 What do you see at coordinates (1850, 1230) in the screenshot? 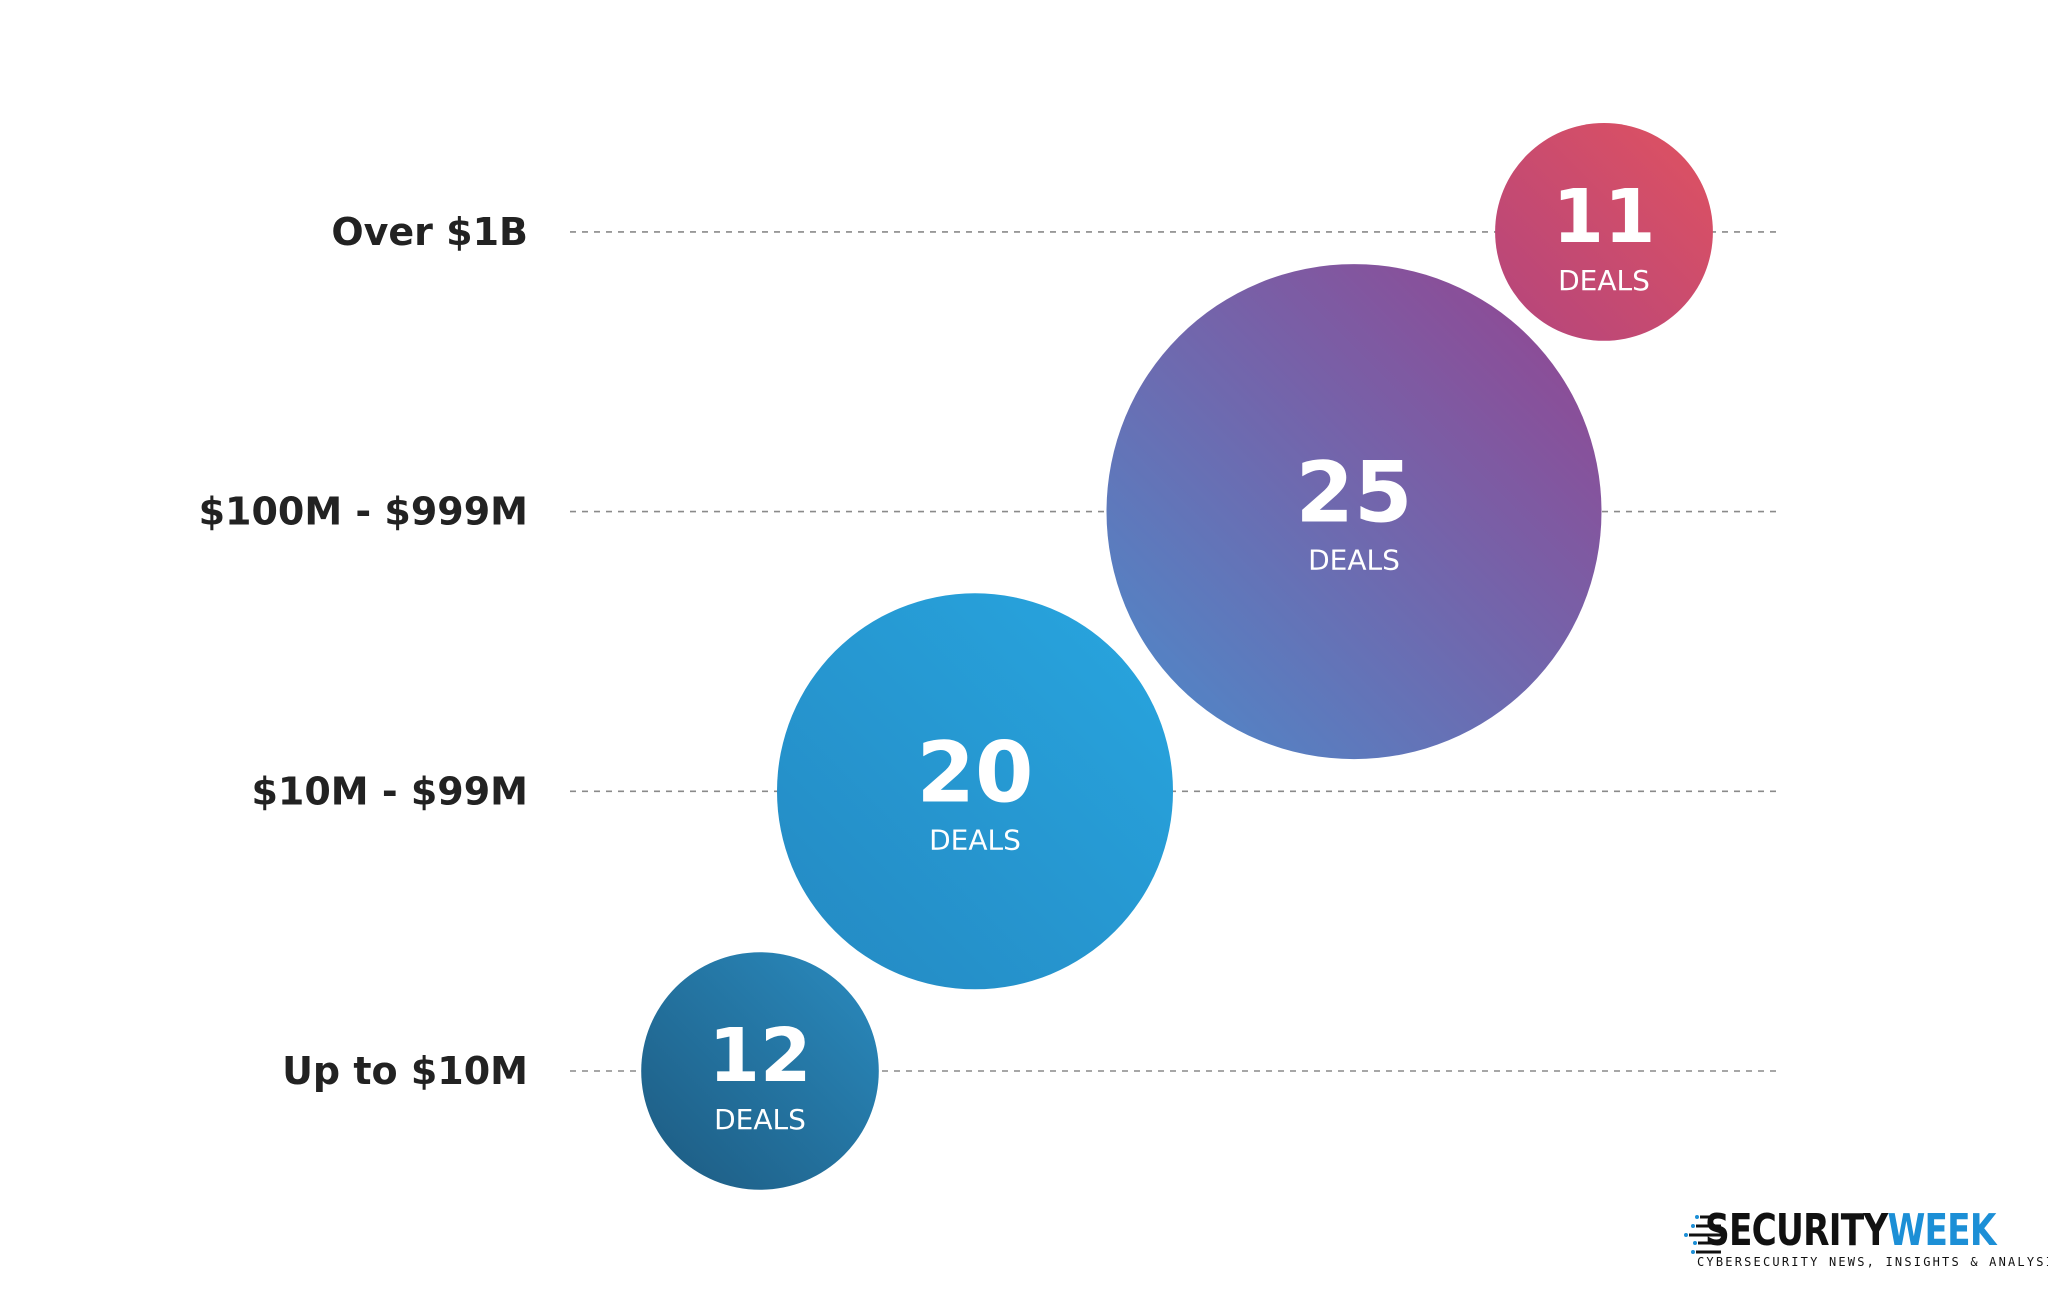
I see `logo-wordmark: SECURITYWEEK` at bounding box center [1850, 1230].